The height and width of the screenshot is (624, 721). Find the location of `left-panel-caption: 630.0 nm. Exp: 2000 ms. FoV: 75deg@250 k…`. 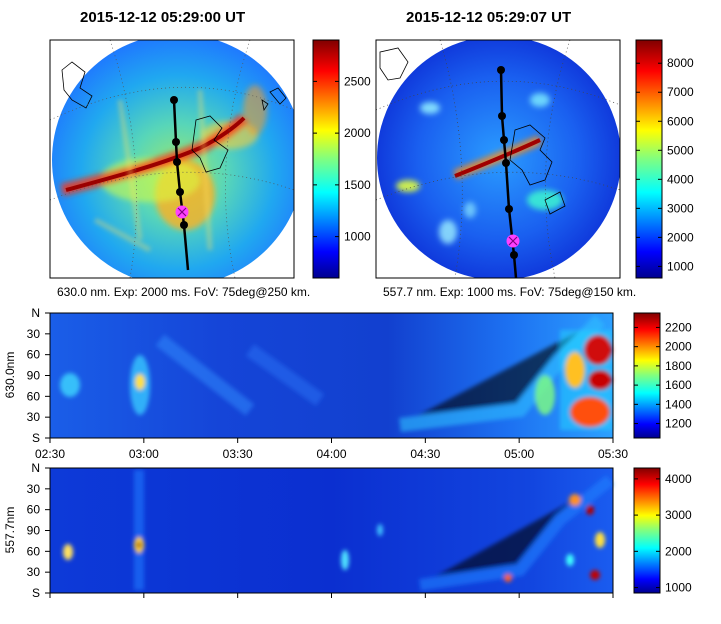

left-panel-caption: 630.0 nm. Exp: 2000 ms. FoV: 75deg@250 k… is located at coordinates (184, 292).